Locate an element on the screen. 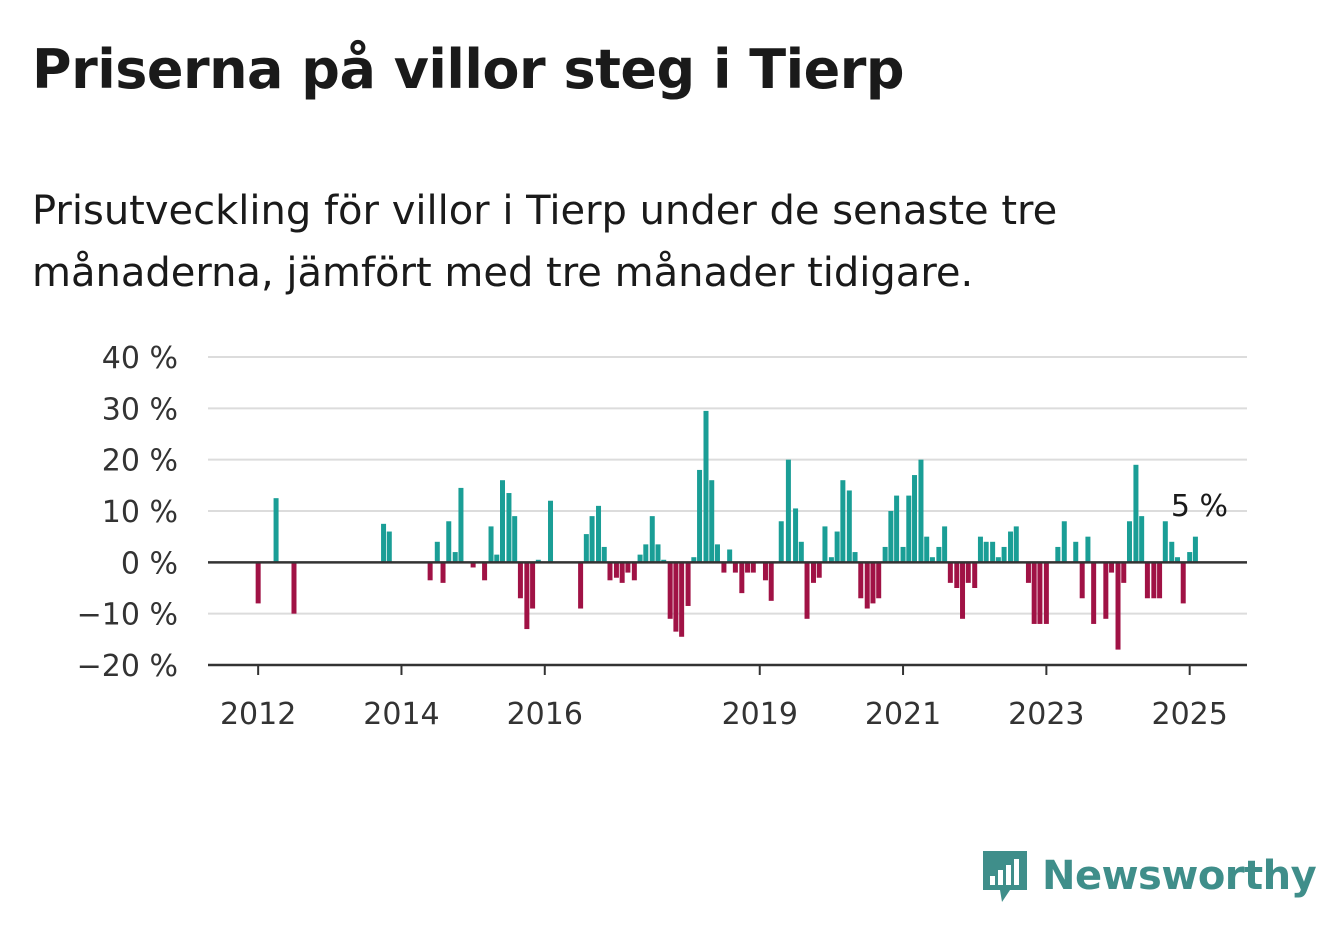  x-tick-label: 2016 is located at coordinates (545, 714).